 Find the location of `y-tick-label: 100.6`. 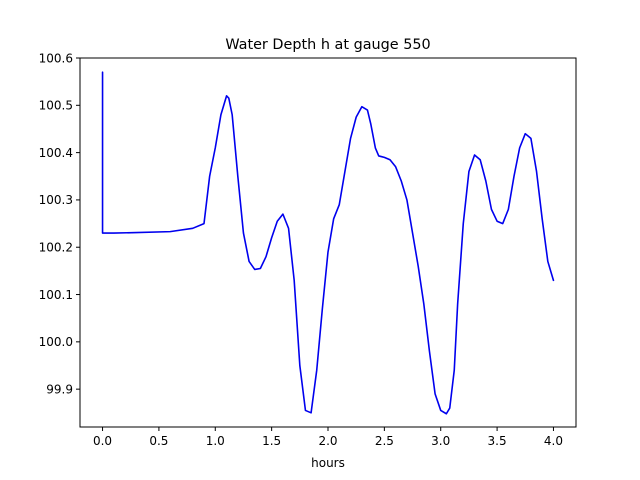

y-tick-label: 100.6 is located at coordinates (56, 58).